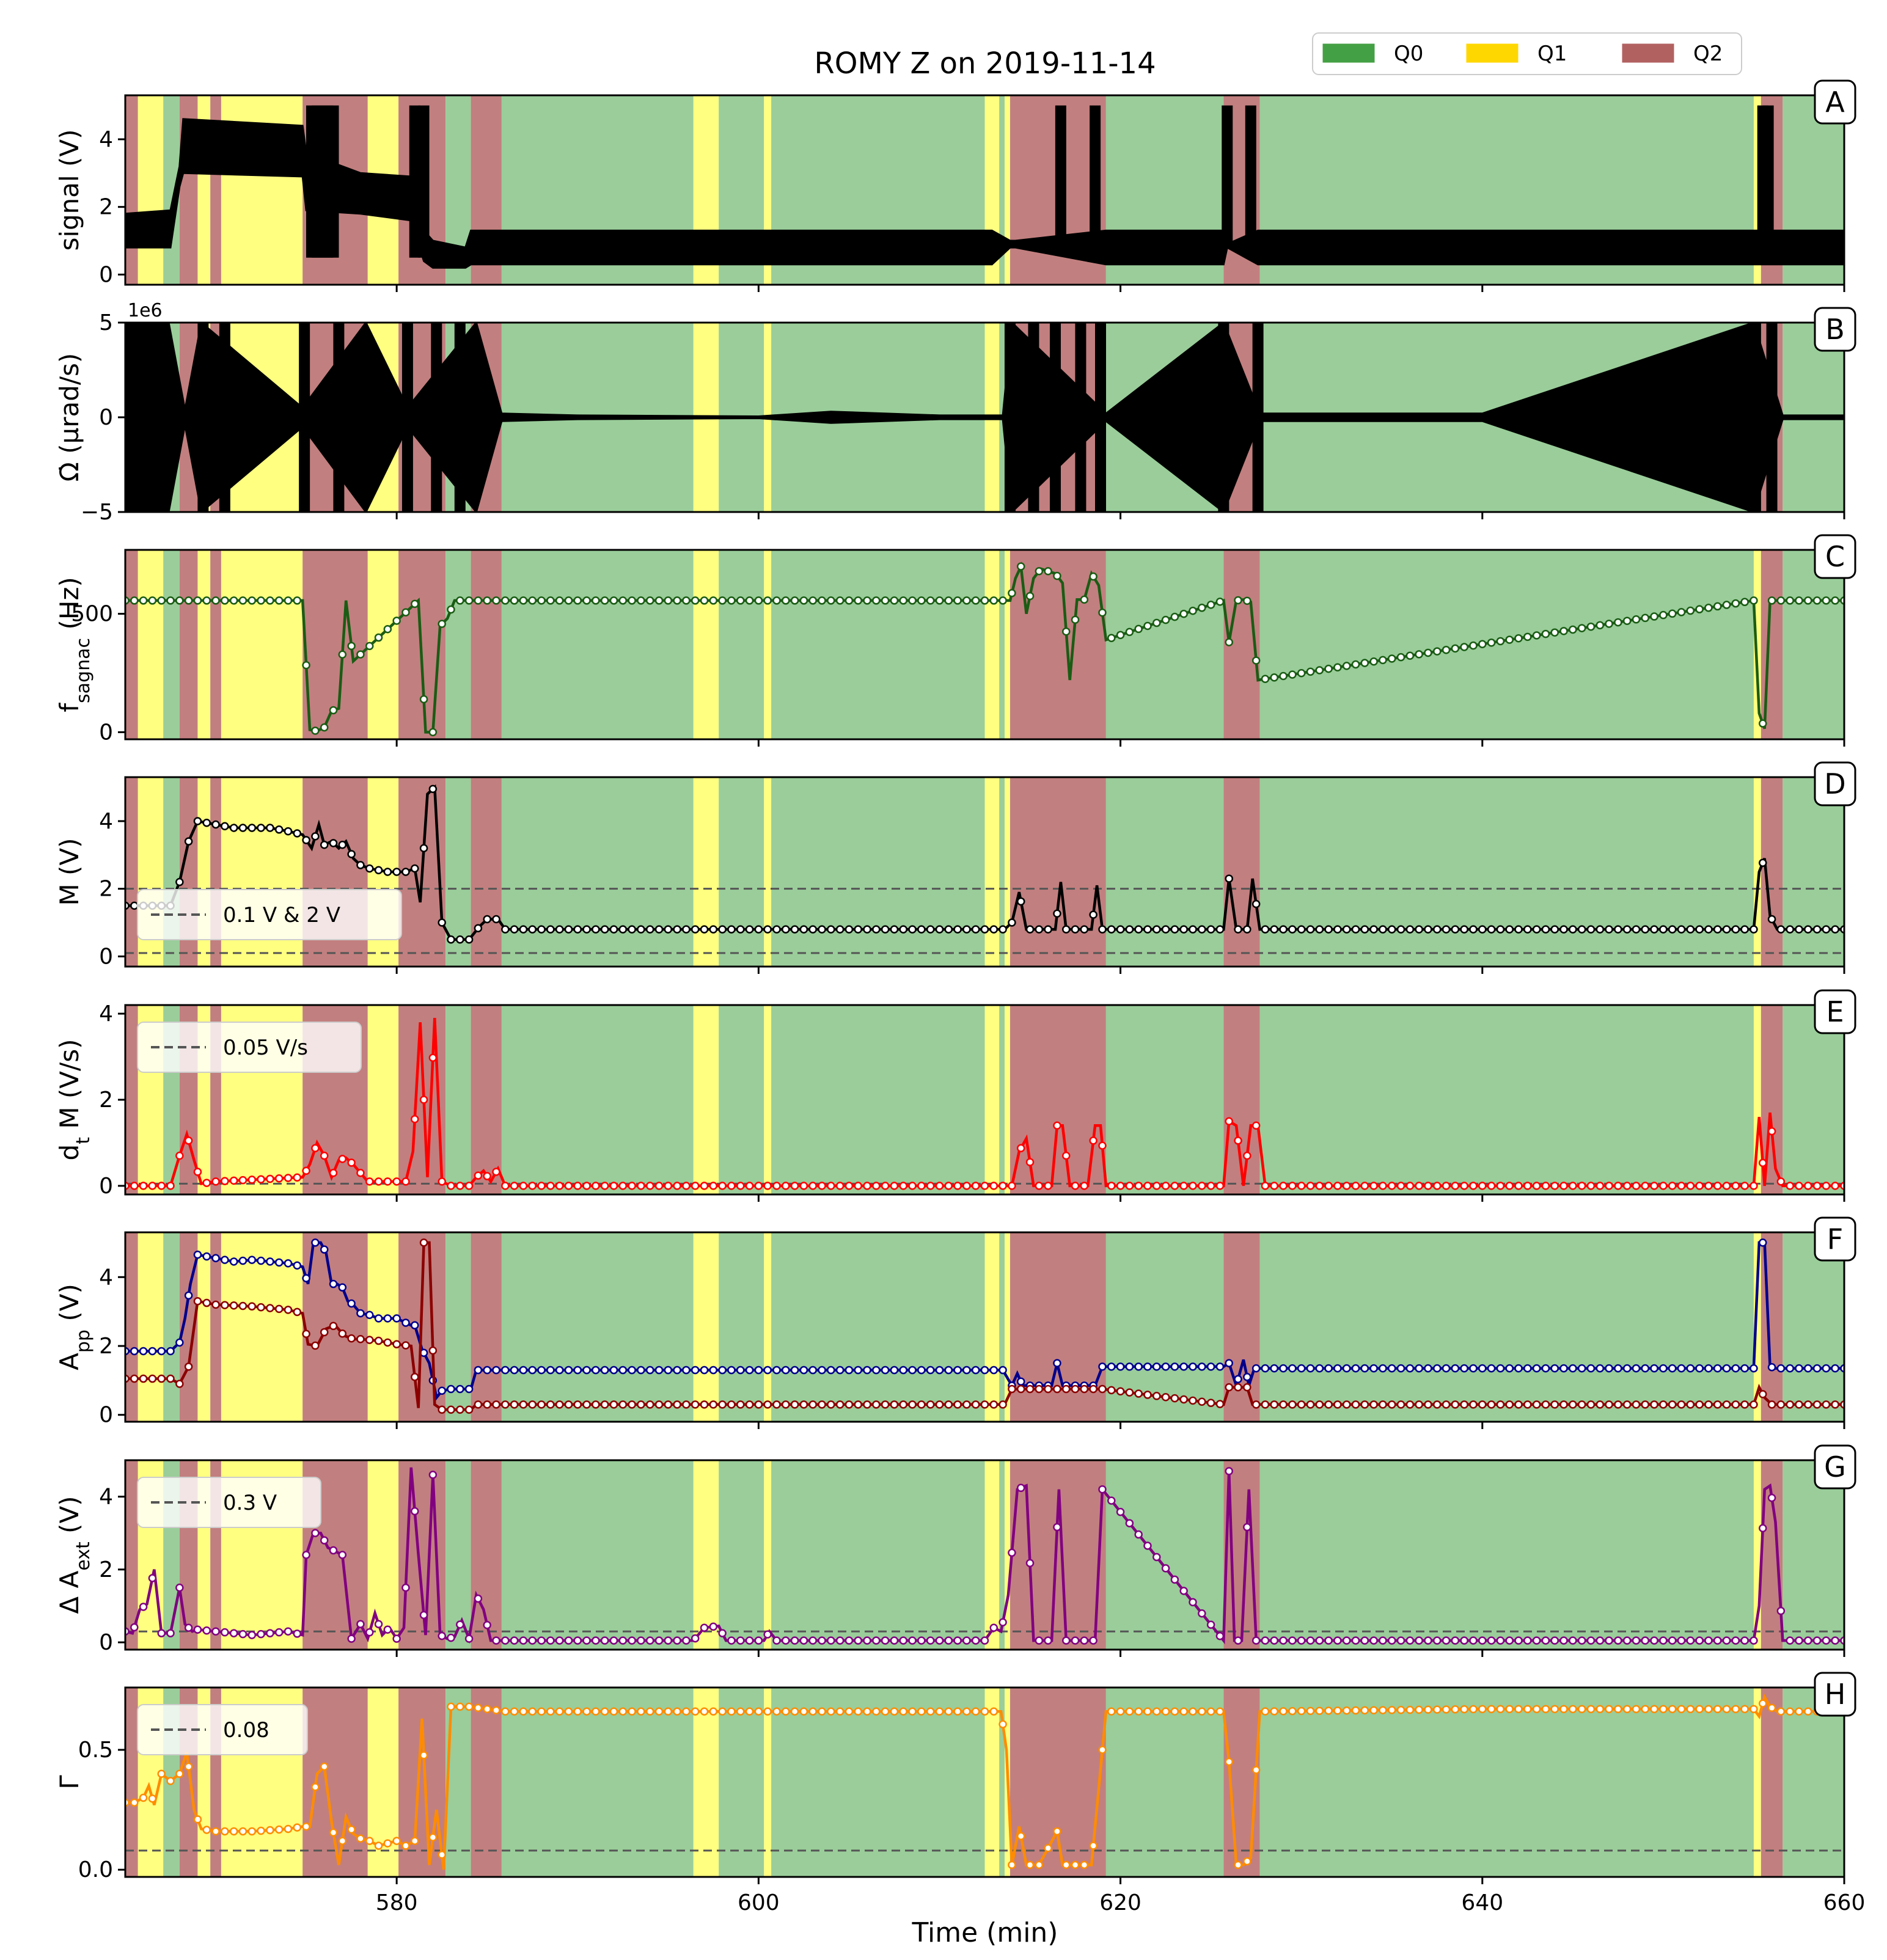 The height and width of the screenshot is (1960, 1887). I want to click on panel-letter: C, so click(1835, 556).